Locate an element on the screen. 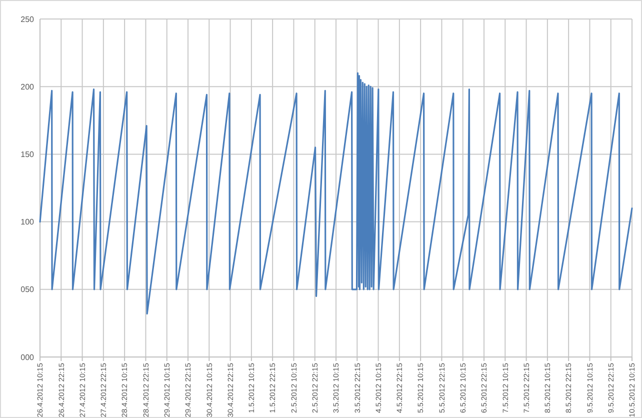 The height and width of the screenshot is (418, 642). y-tick-label: 150 is located at coordinates (27, 154).